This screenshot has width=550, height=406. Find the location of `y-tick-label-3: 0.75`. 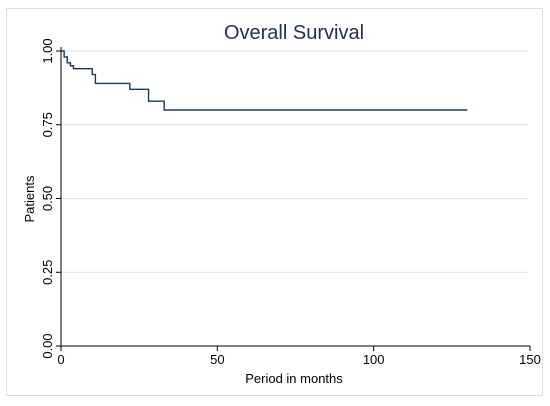

y-tick-label-3: 0.75 is located at coordinates (47, 124).